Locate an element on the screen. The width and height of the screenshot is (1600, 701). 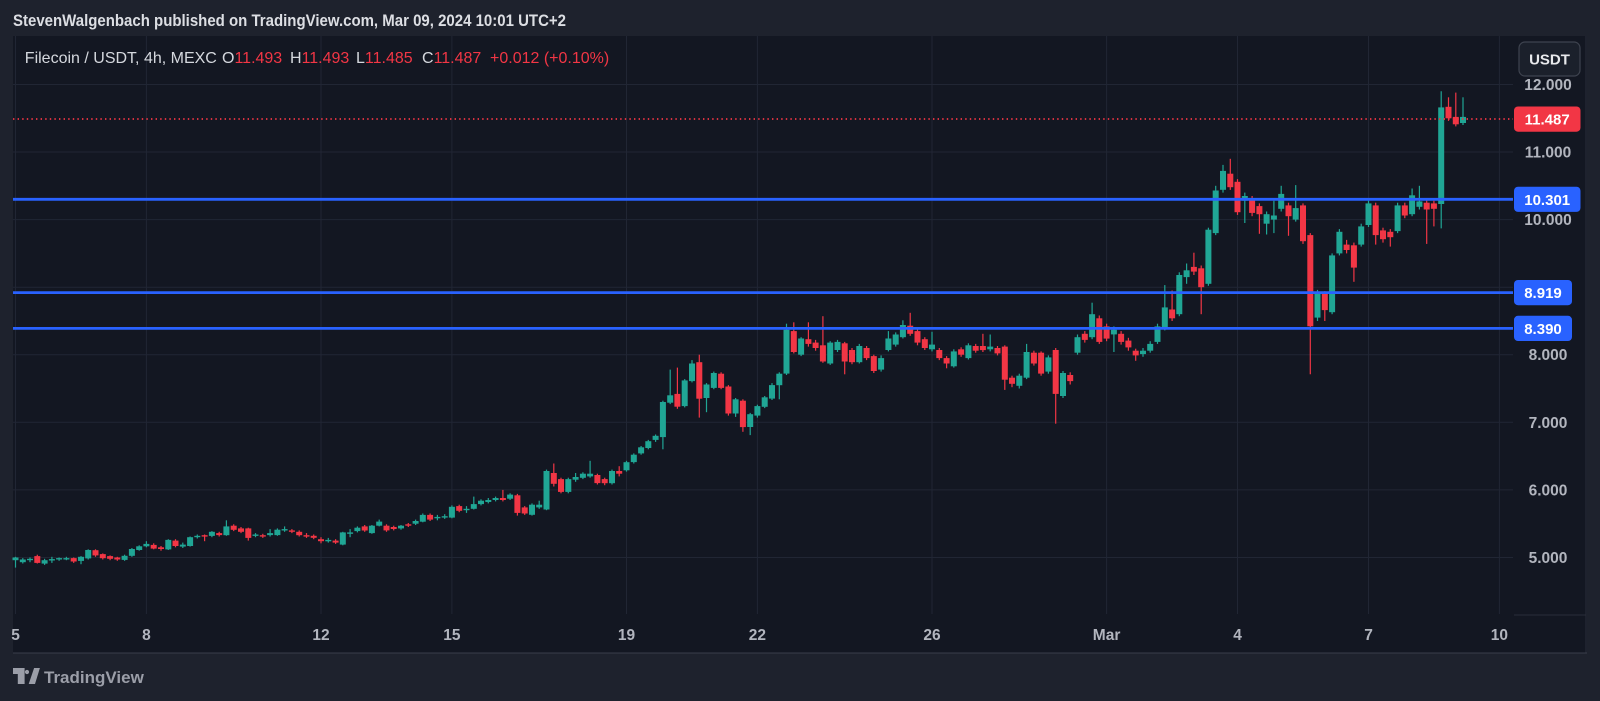
svg-text: USDT is located at coordinates (1549, 60).